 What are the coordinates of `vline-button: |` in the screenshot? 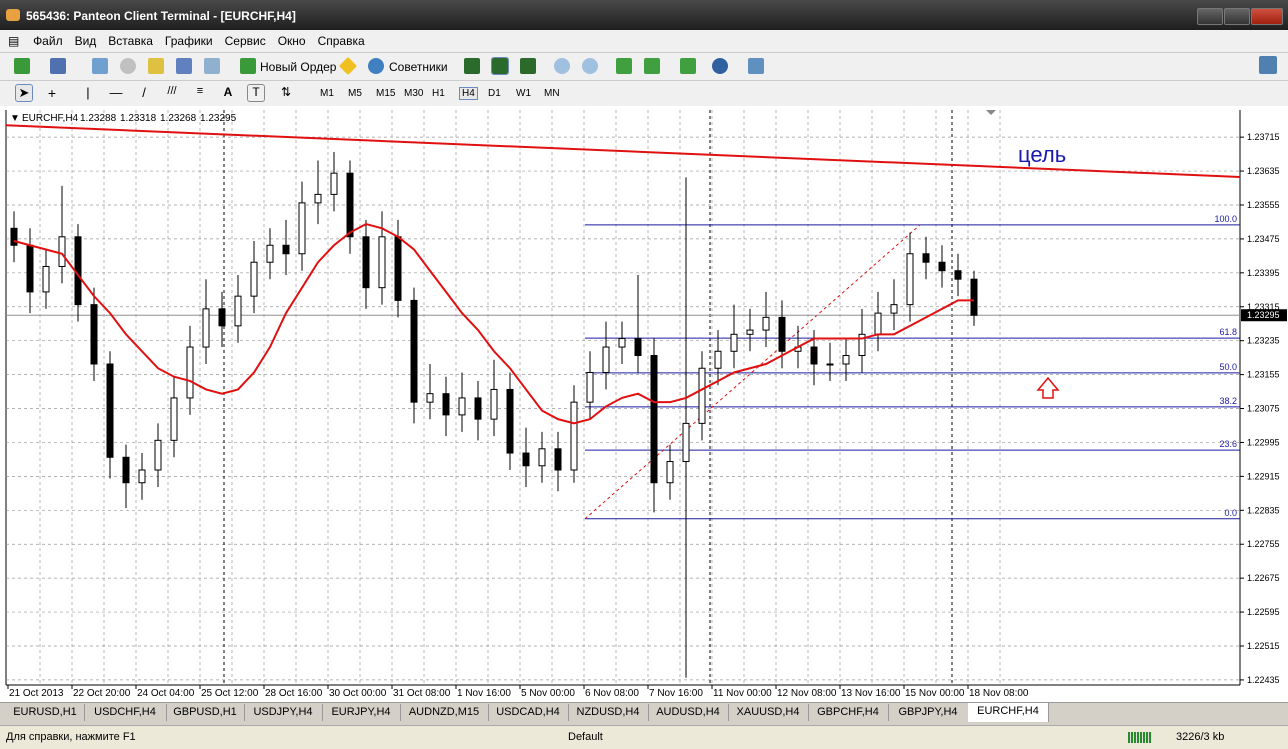 It's located at (88, 92).